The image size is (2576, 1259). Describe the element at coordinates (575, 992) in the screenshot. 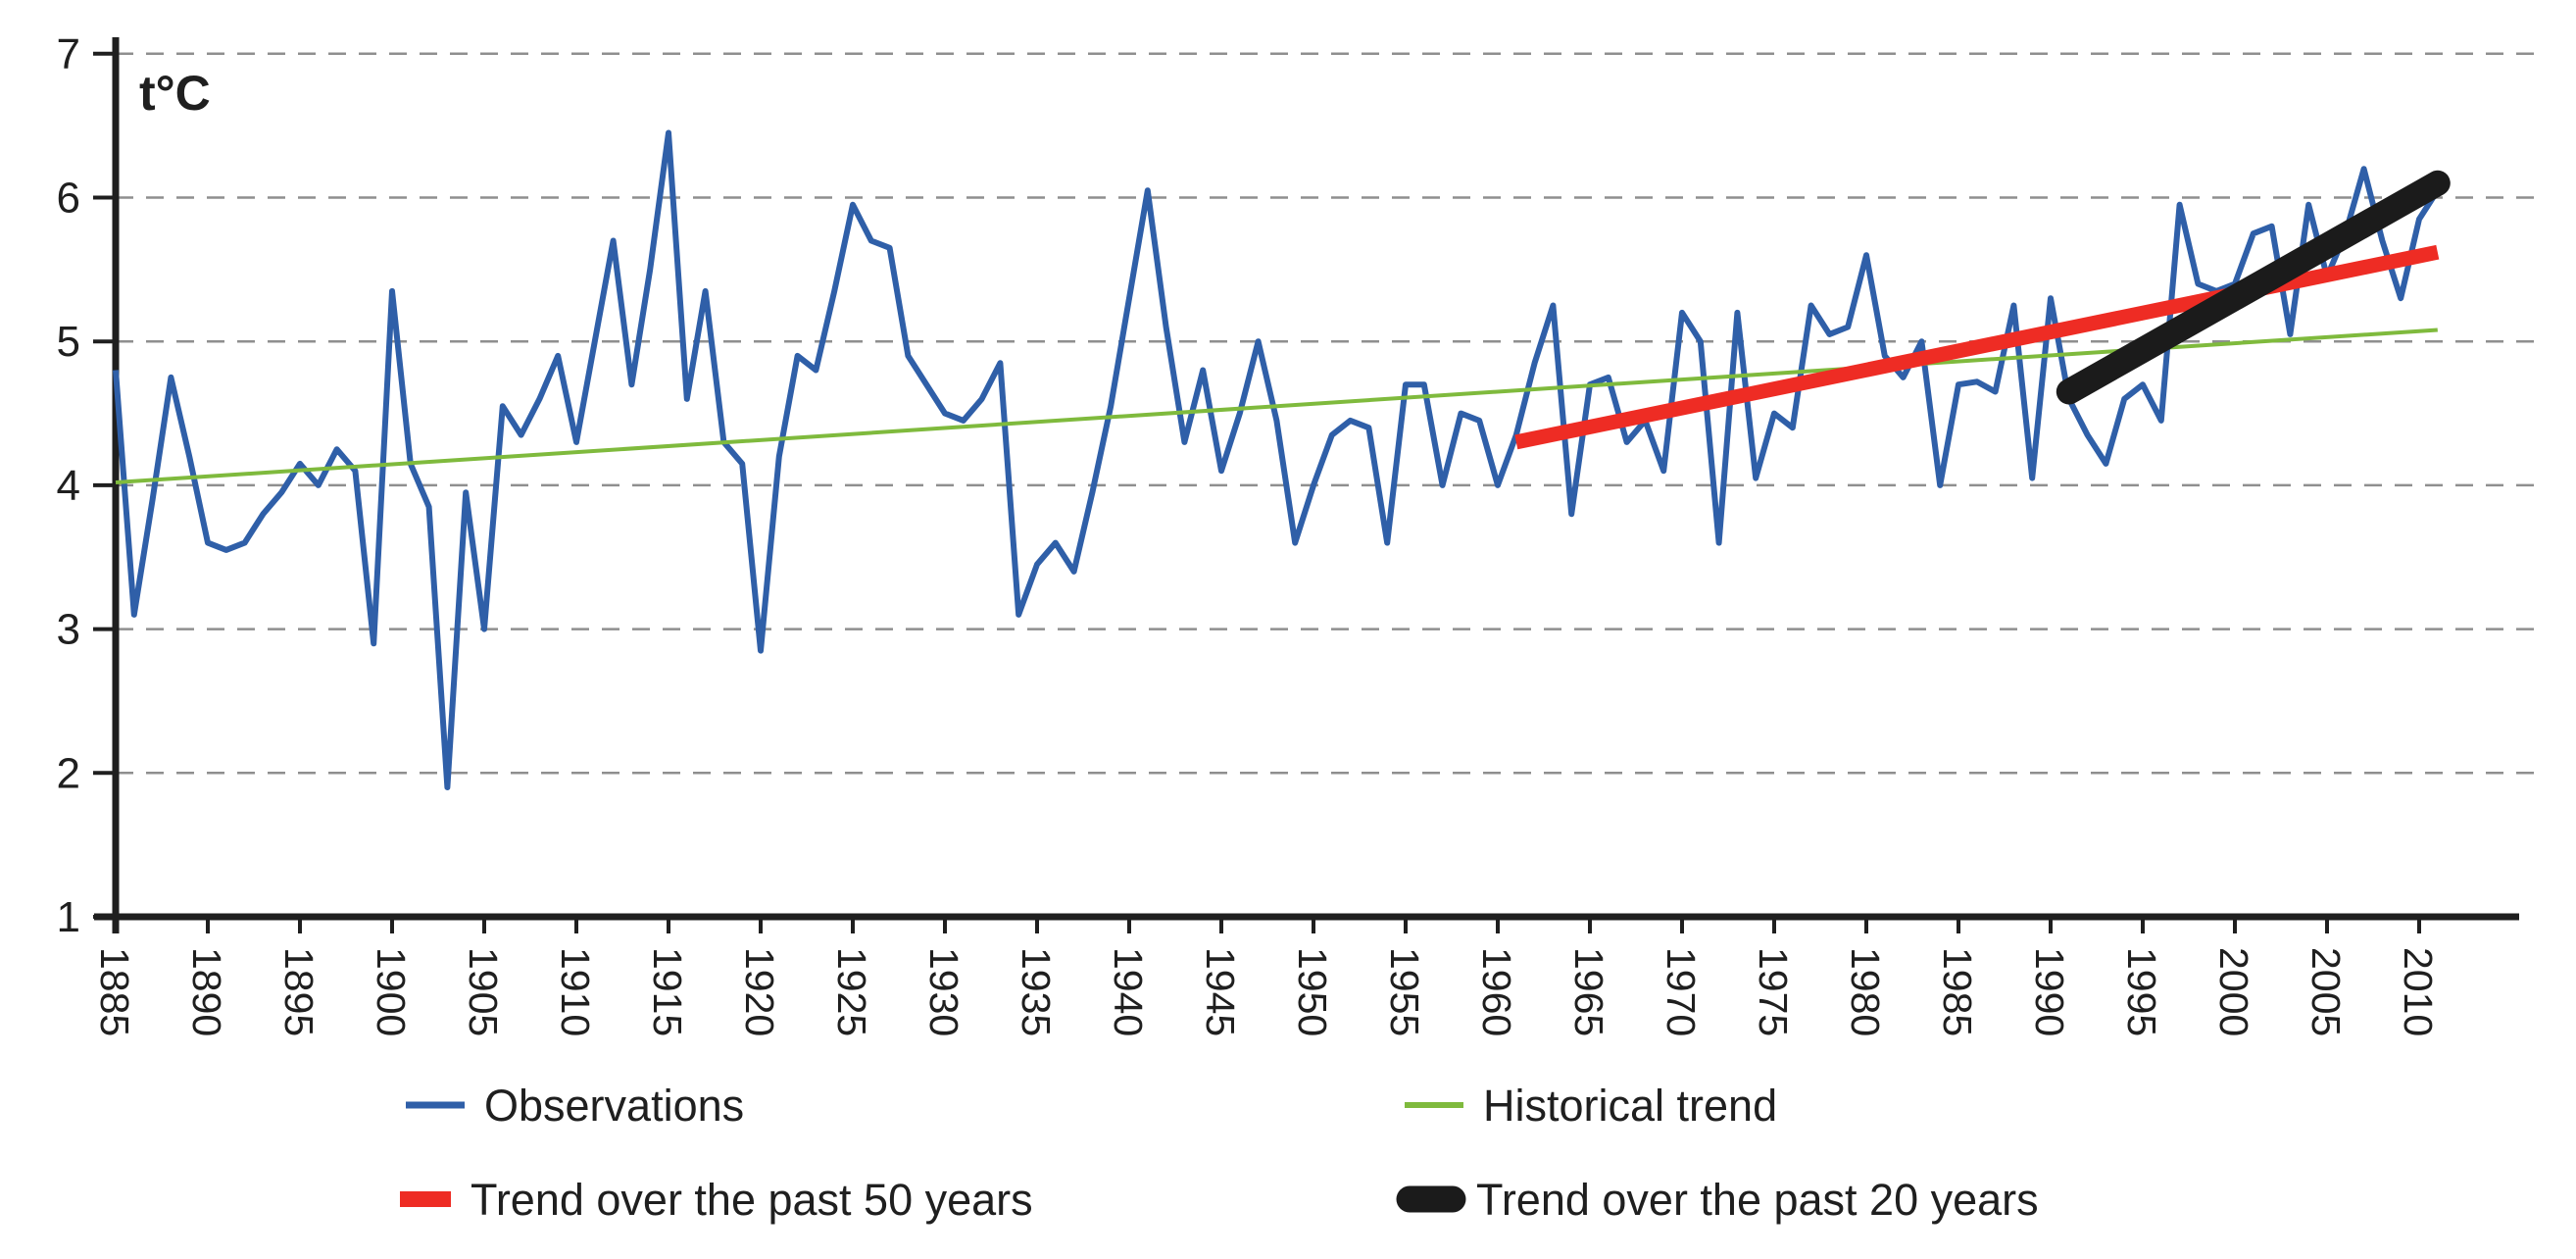

I see `x-axis-label-1910: 1910` at that location.